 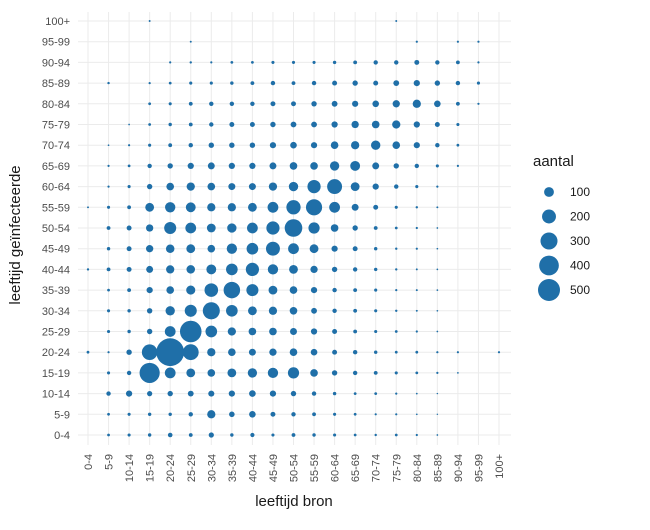 I want to click on y-tick-label: 70-74, so click(x=56, y=146).